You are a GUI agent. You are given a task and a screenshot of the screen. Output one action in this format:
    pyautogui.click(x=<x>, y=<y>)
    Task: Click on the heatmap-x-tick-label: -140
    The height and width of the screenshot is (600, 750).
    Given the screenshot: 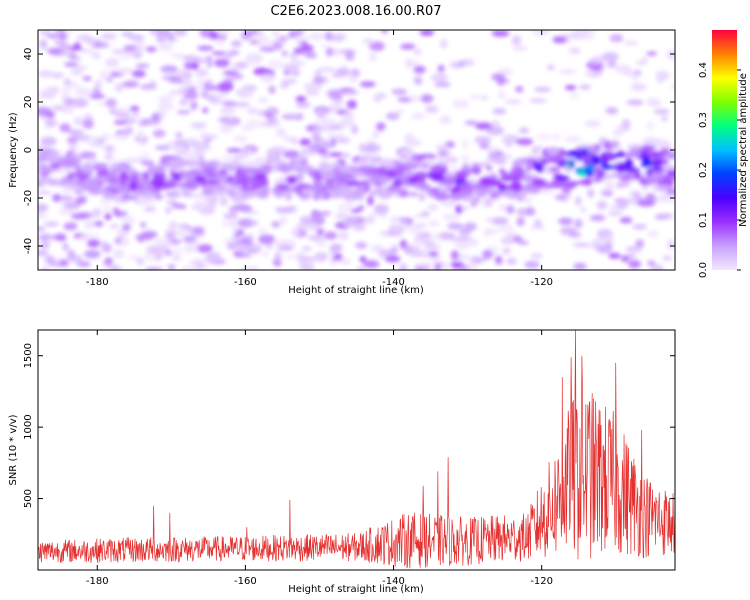 What is the action you would take?
    pyautogui.click(x=393, y=282)
    